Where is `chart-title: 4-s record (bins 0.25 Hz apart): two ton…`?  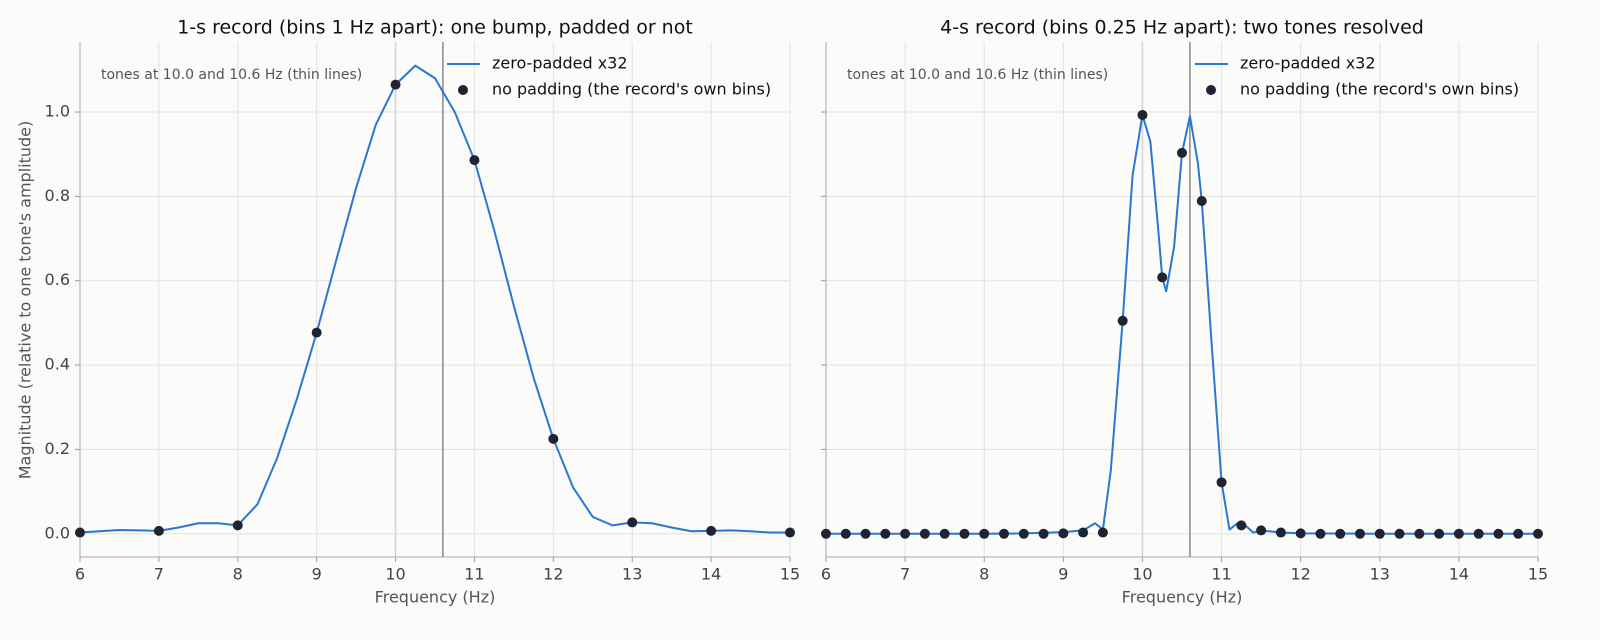
chart-title: 4-s record (bins 0.25 Hz apart): two ton… is located at coordinates (1182, 28).